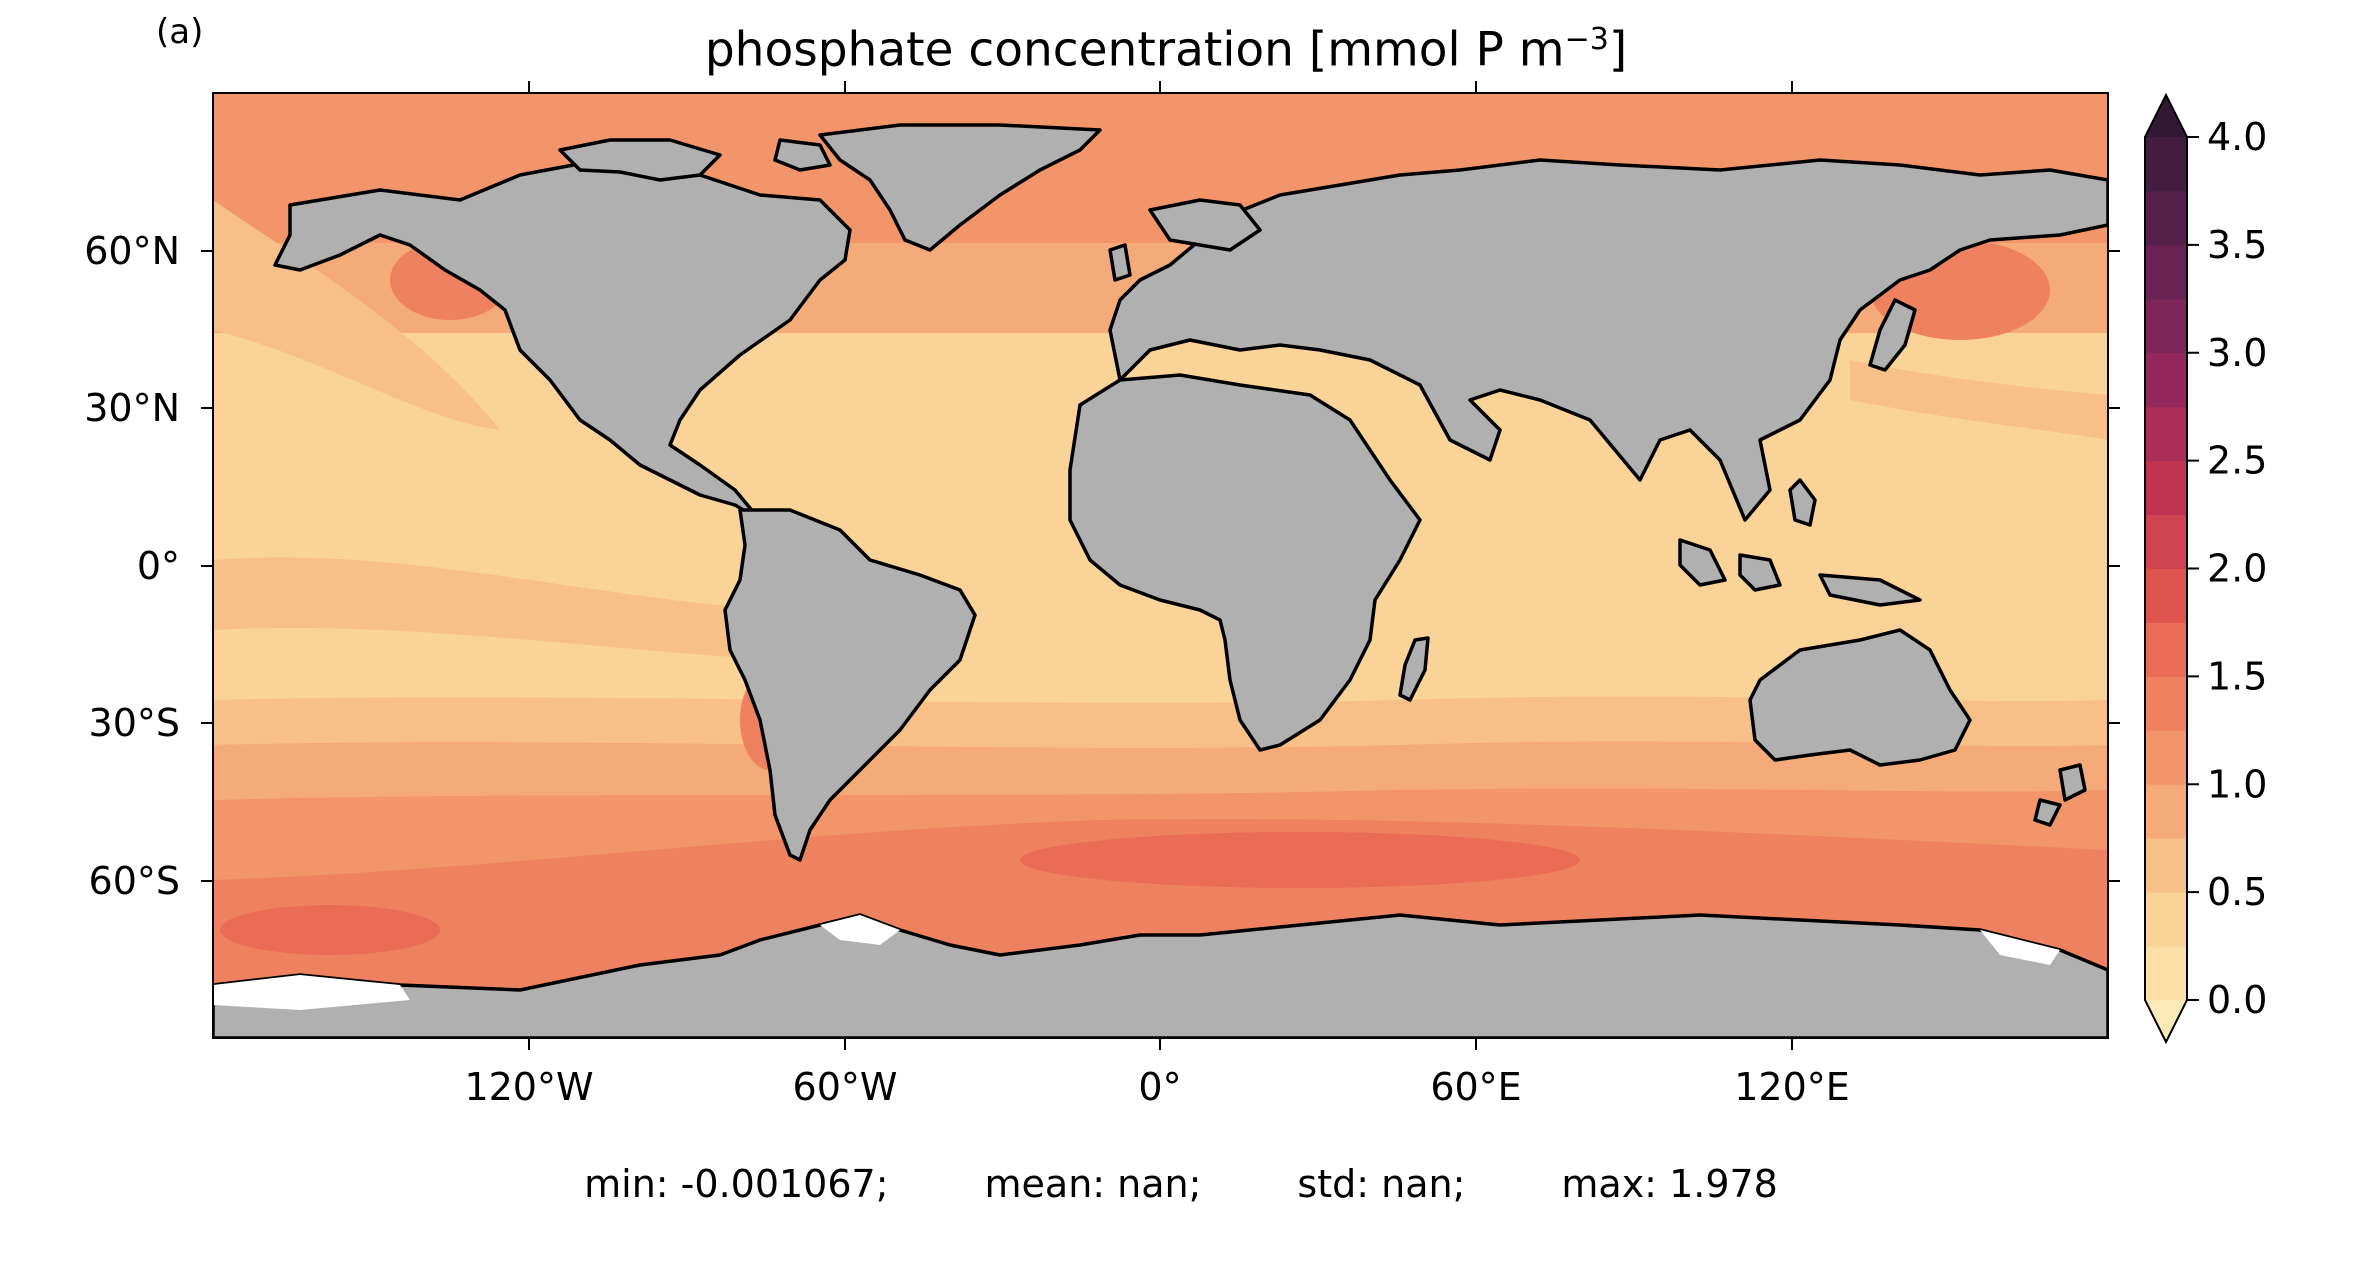 This screenshot has width=2362, height=1263. I want to click on stat-std: std: nan;, so click(1381, 1184).